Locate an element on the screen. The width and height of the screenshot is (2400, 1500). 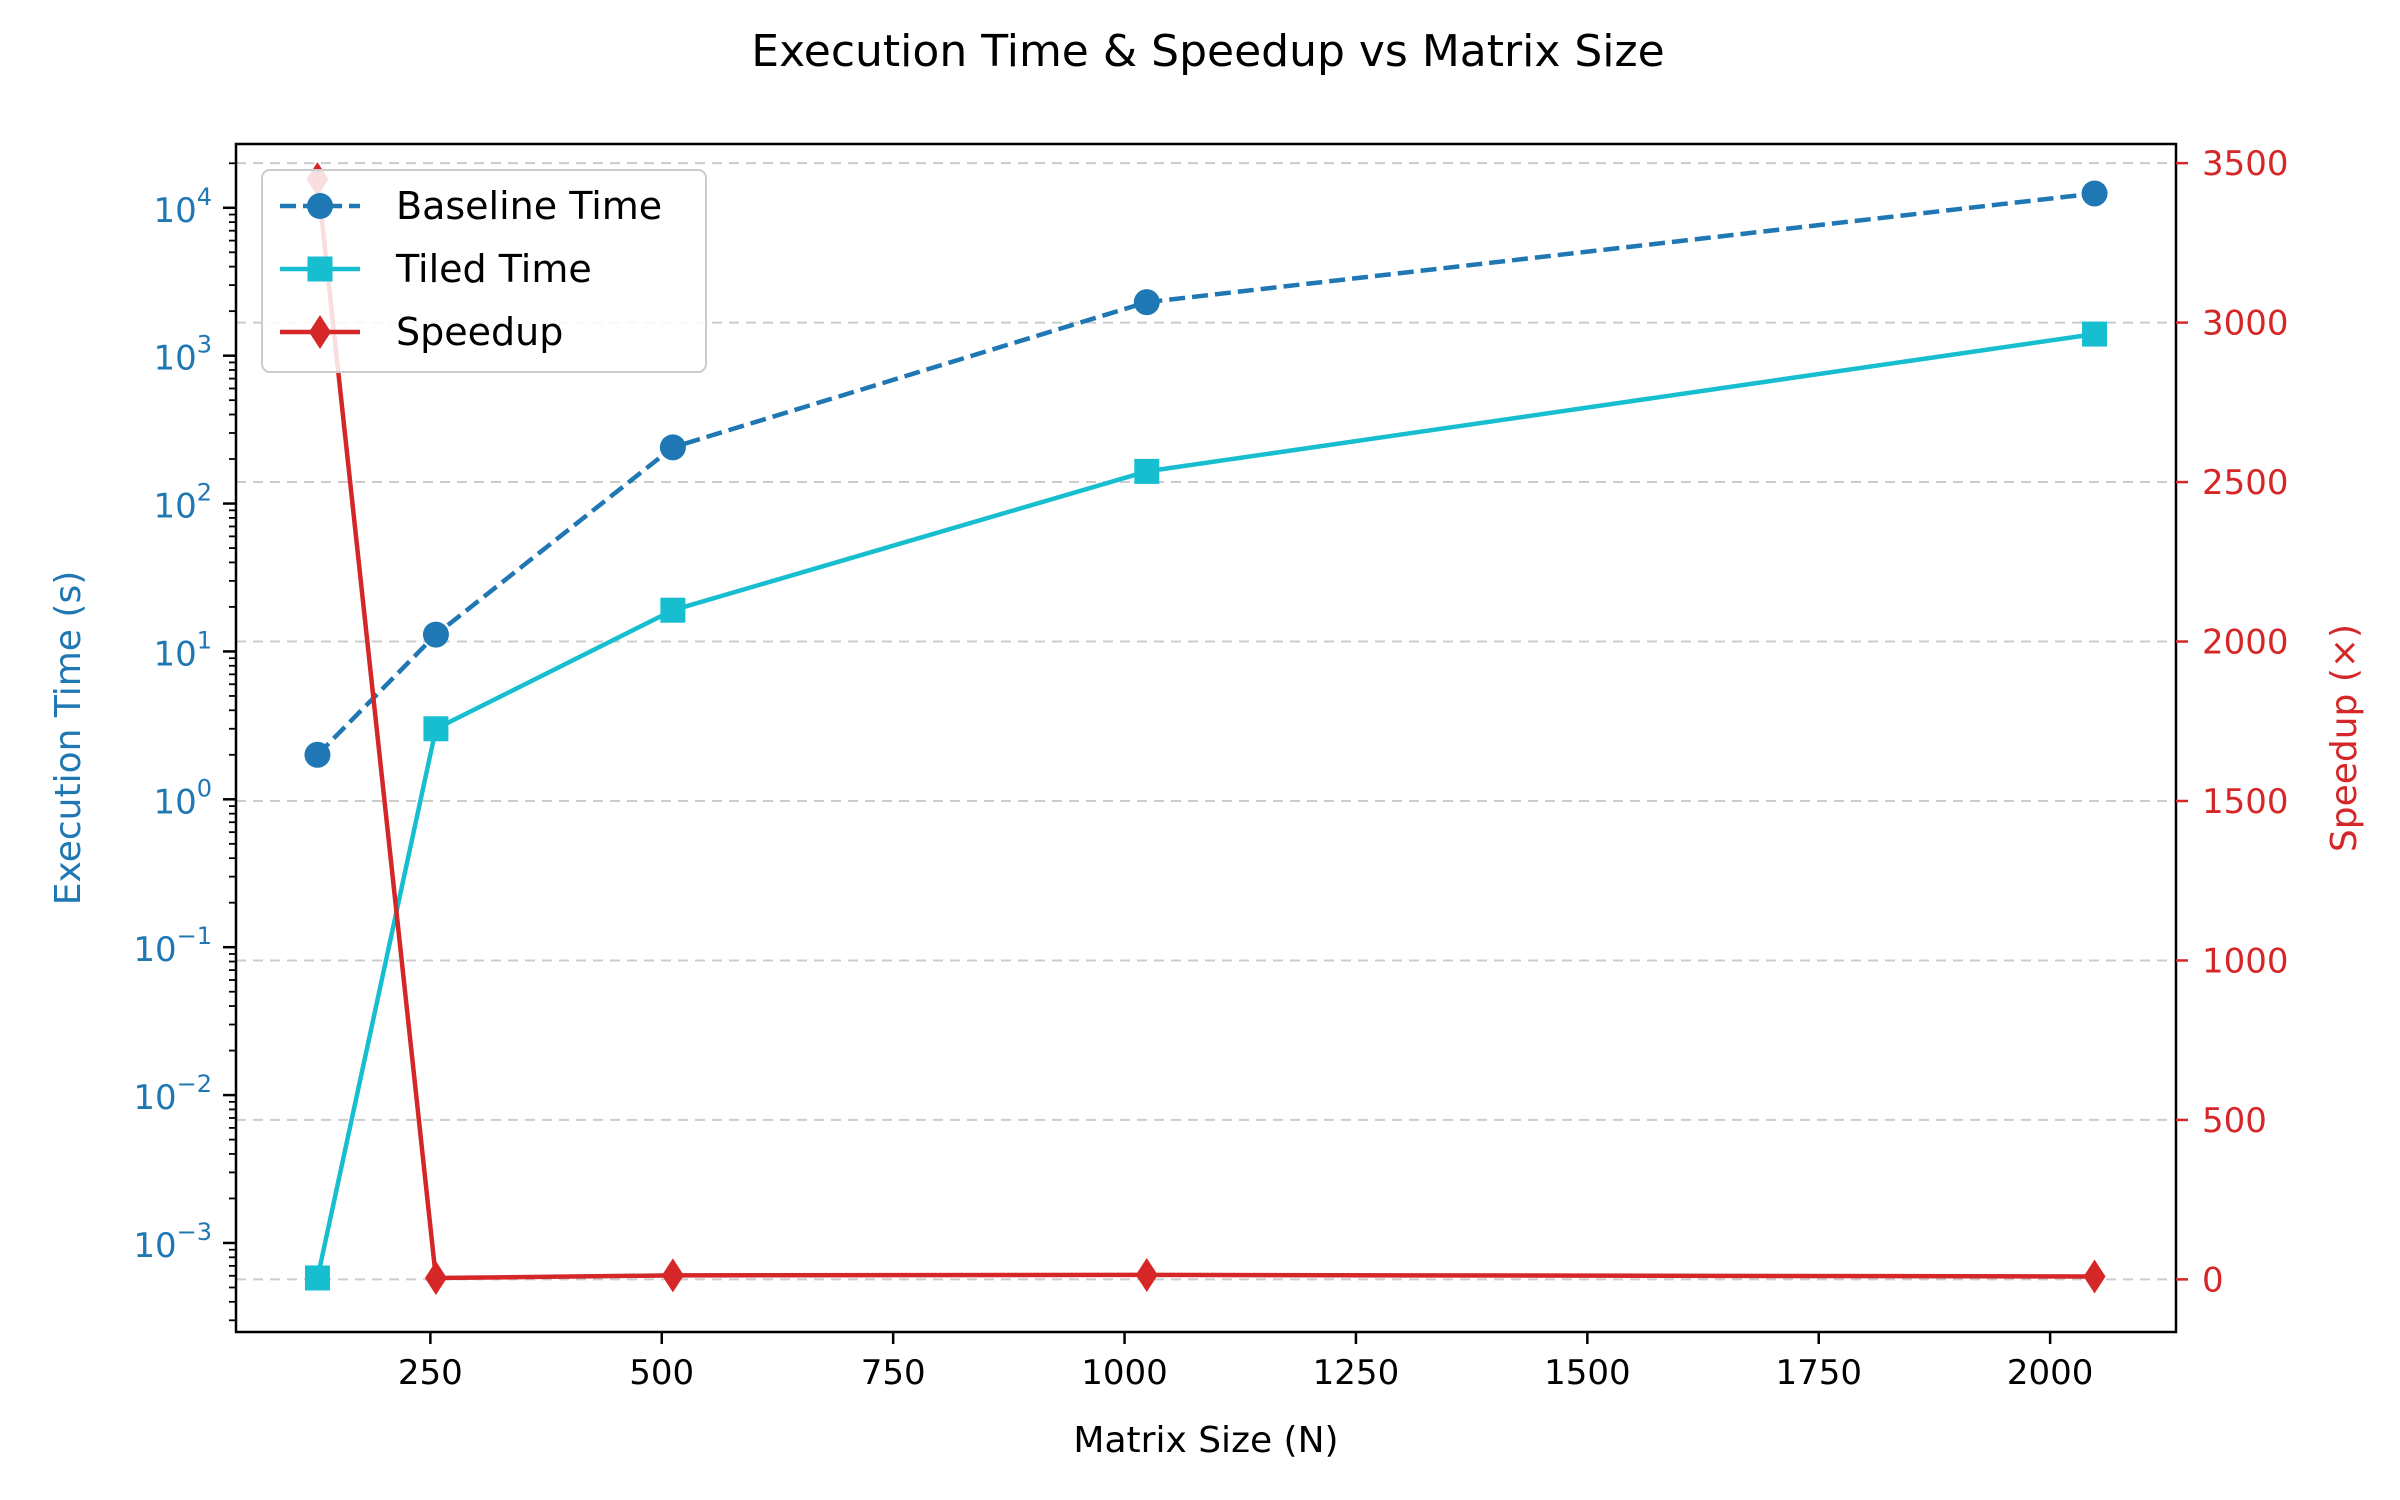
y-tick-exponent: −3 is located at coordinates (194, 1232).